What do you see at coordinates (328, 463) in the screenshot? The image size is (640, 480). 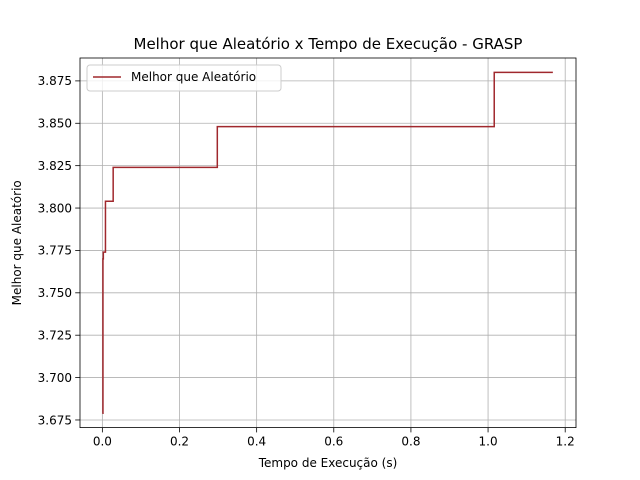 I see `x-axis-label: Tempo de Execução (s)` at bounding box center [328, 463].